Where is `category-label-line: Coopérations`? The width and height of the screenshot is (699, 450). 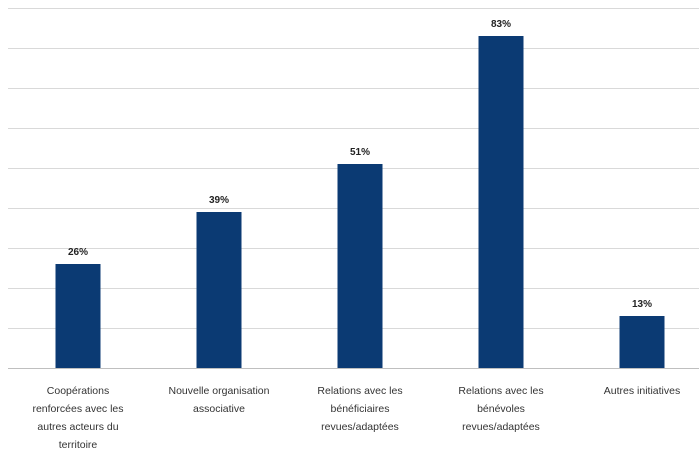 category-label-line: Coopérations is located at coordinates (78, 391).